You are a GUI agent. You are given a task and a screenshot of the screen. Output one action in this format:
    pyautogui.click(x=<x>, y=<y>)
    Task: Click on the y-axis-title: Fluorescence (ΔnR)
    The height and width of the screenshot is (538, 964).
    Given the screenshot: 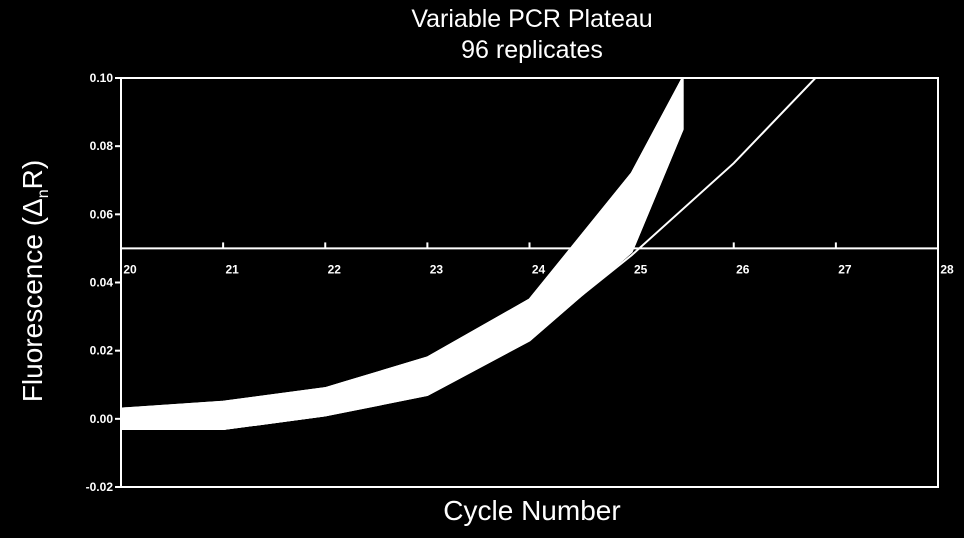 What is the action you would take?
    pyautogui.click(x=34, y=281)
    